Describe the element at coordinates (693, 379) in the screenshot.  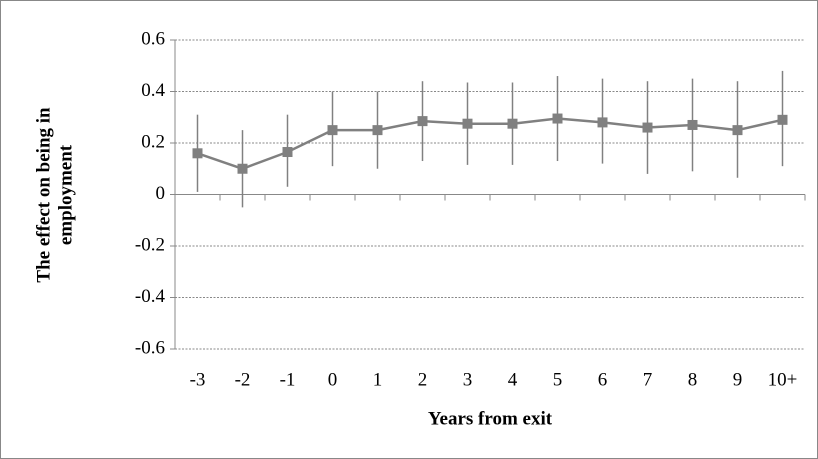
I see `x-tick-label: 8` at that location.